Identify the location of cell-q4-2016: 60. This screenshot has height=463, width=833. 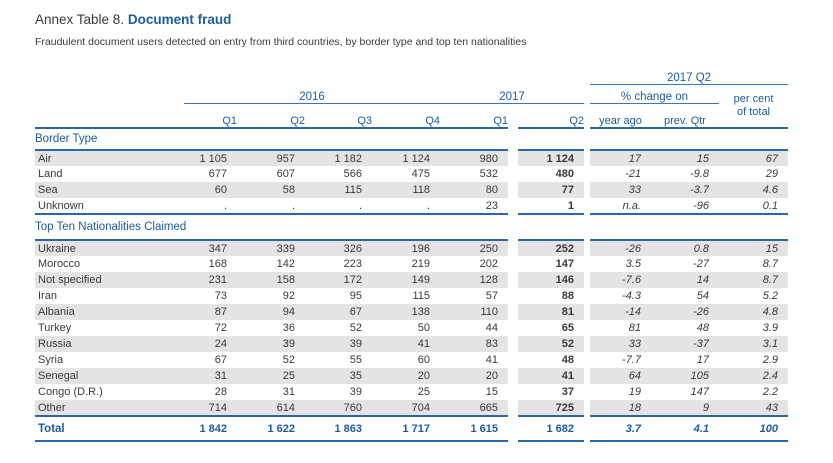
(423, 360).